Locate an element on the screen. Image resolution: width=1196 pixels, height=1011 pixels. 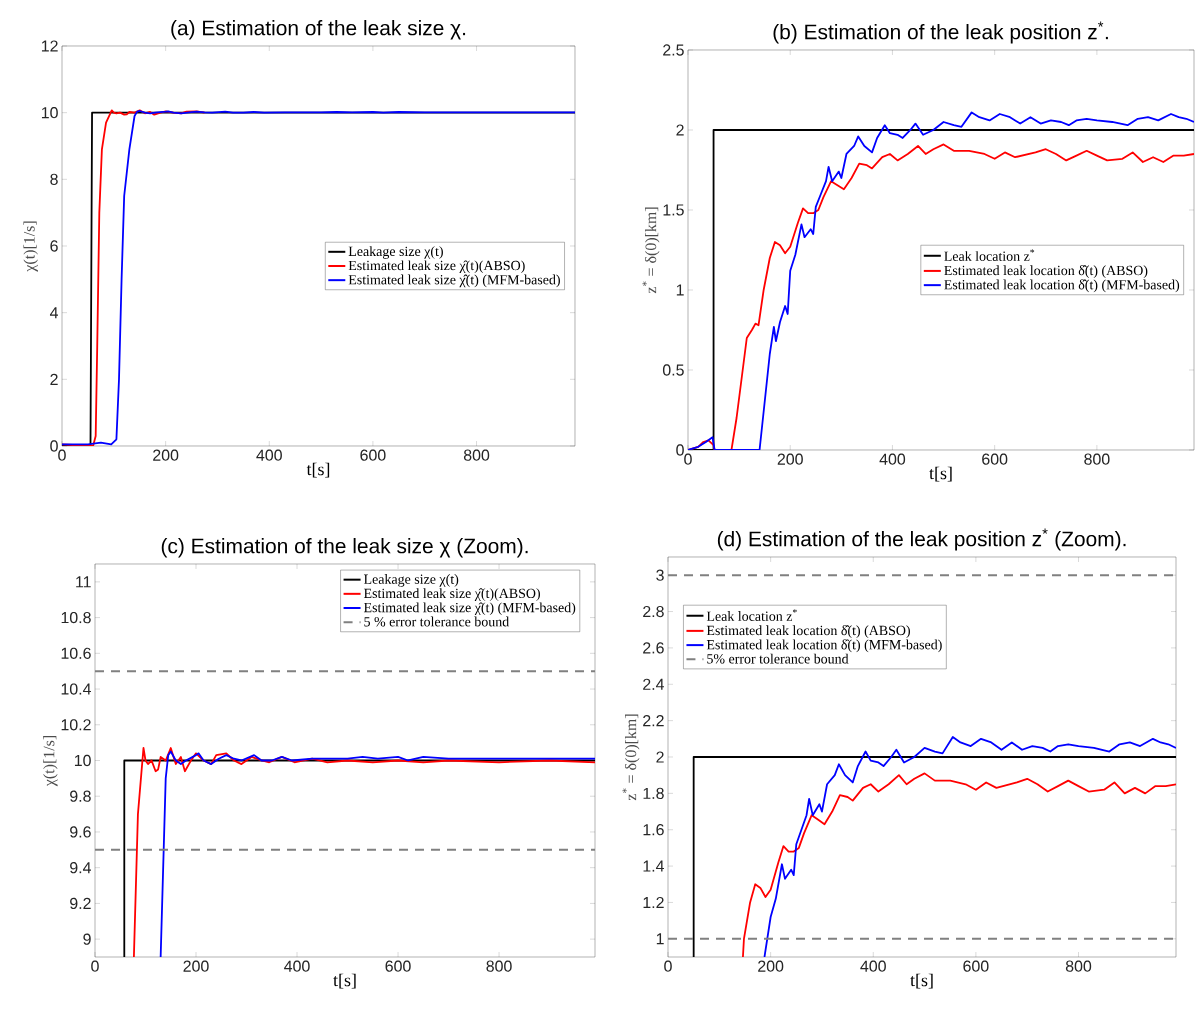
y-tick-label: 0.5 is located at coordinates (673, 370).